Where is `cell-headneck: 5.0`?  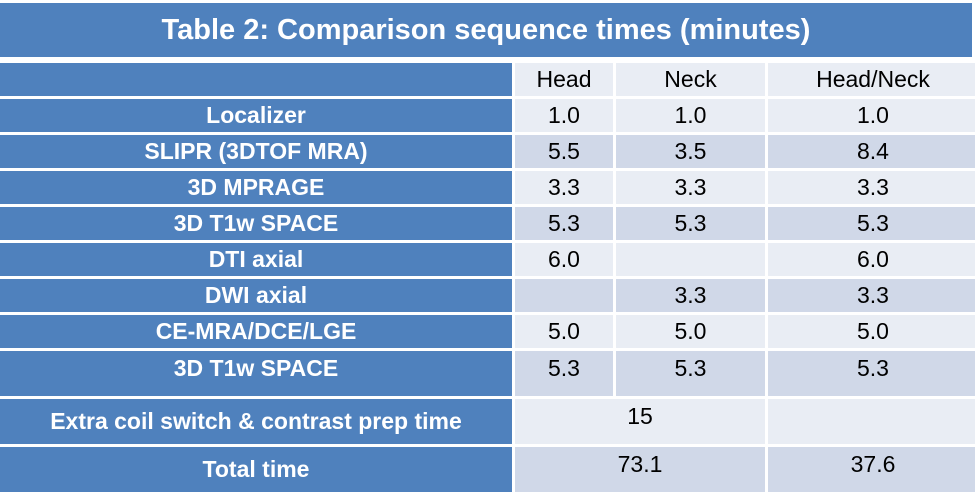 cell-headneck: 5.0 is located at coordinates (871, 331).